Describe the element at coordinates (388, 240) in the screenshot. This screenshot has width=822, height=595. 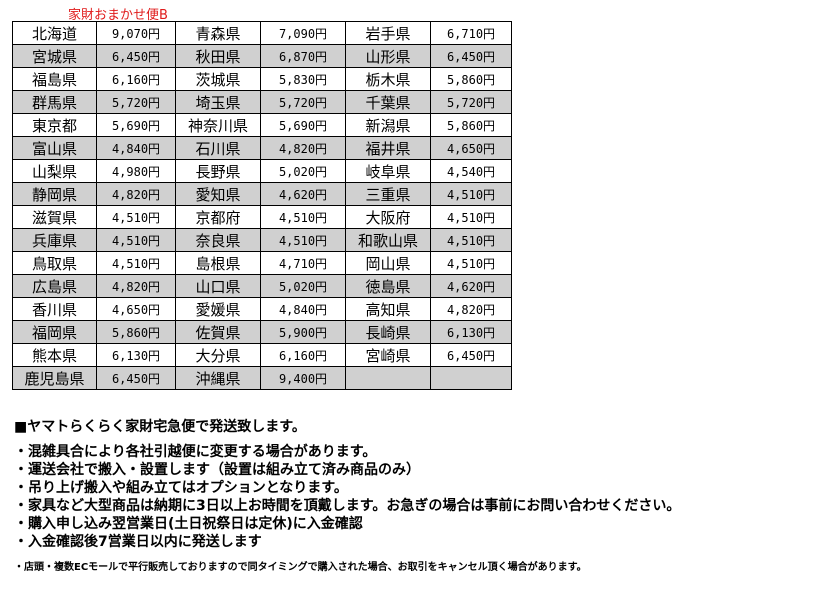
I see `prefecture-cell: 和歌山県` at that location.